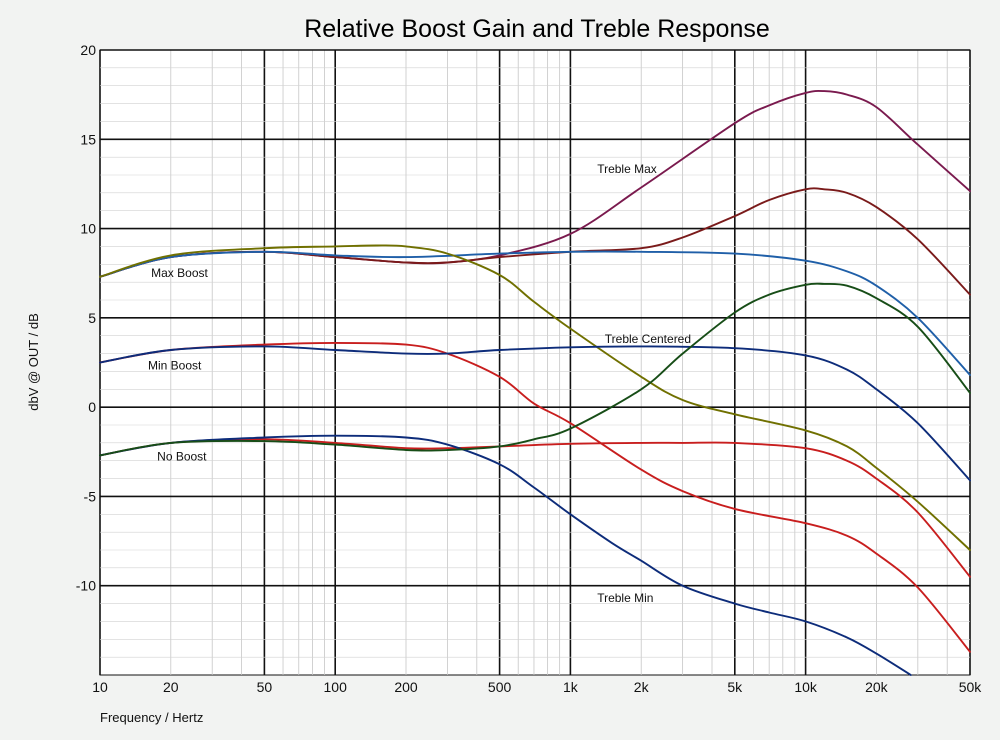 The image size is (1000, 740). Describe the element at coordinates (537, 687) in the screenshot. I see `x-tick-labels: 10 20 50 100 200 500 1k 2k 5k 10k 20k 50k` at that location.